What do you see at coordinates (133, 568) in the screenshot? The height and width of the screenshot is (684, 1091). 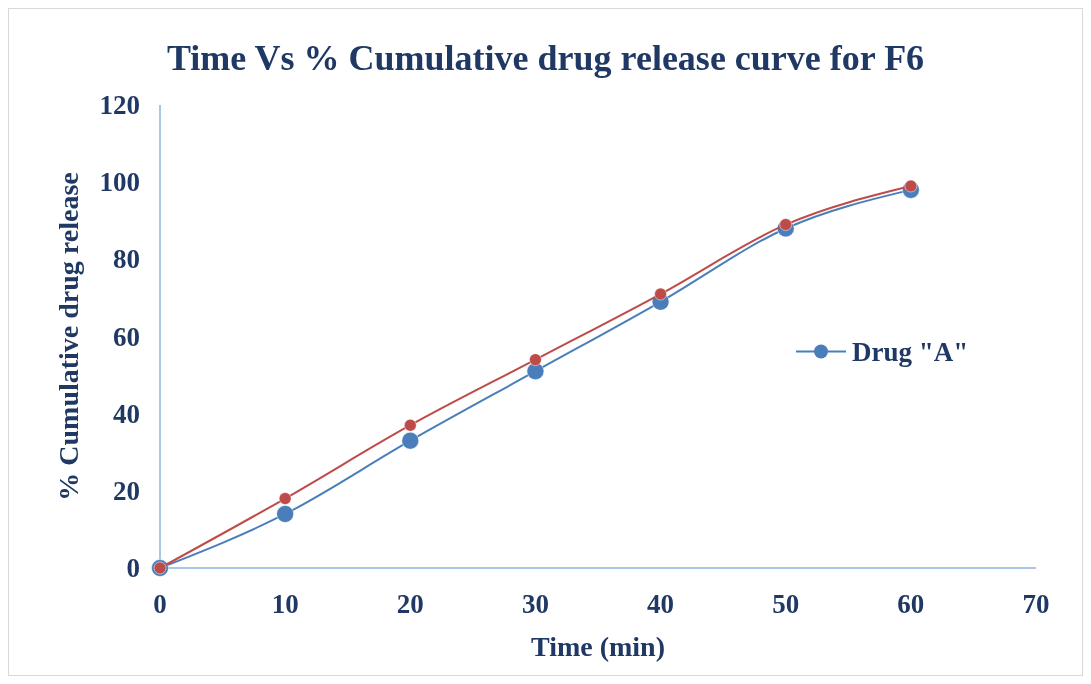 I see `y-tick-label: 0` at bounding box center [133, 568].